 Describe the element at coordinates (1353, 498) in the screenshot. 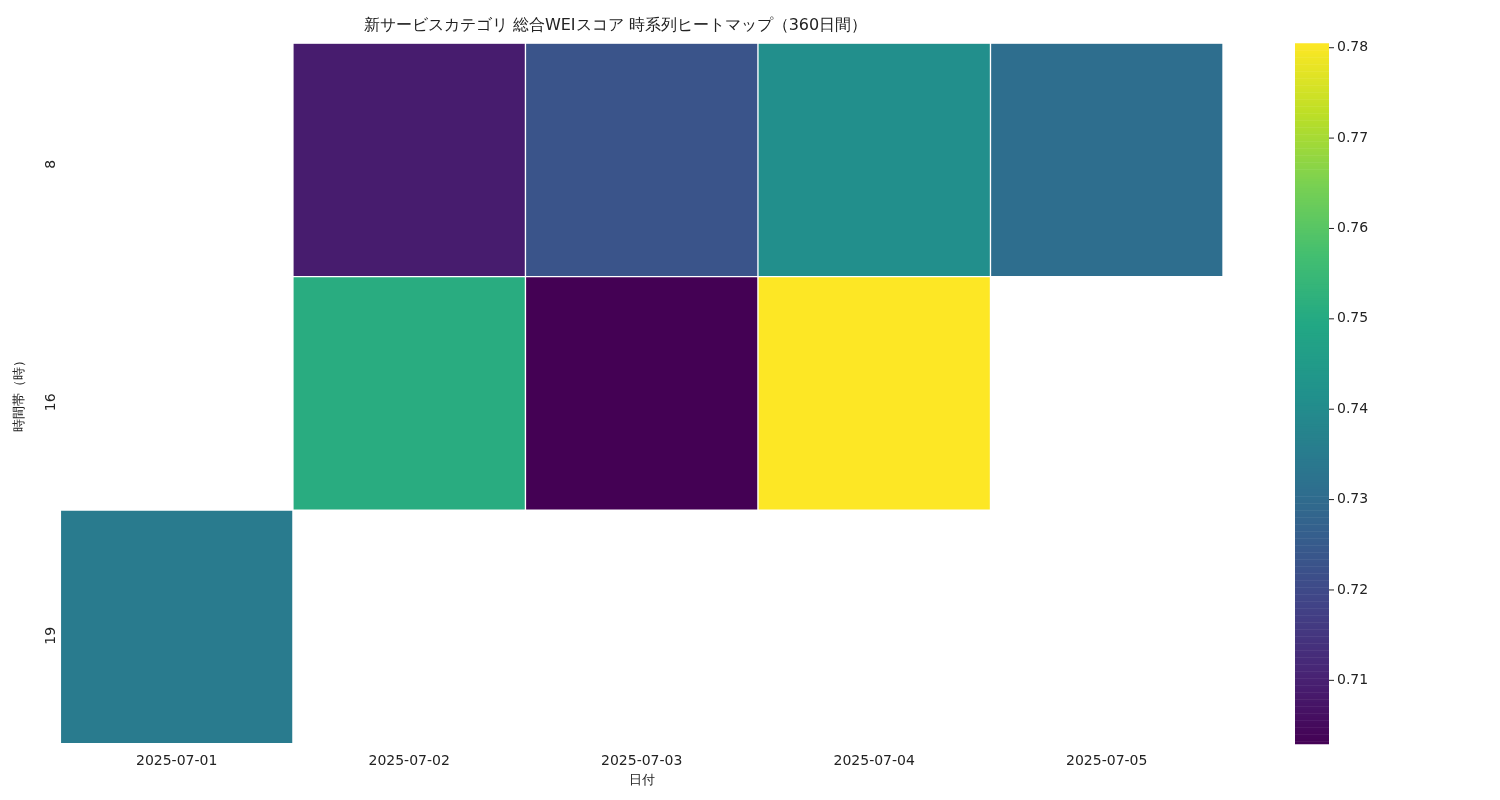

I see `color-bar-label: 0.73` at that location.